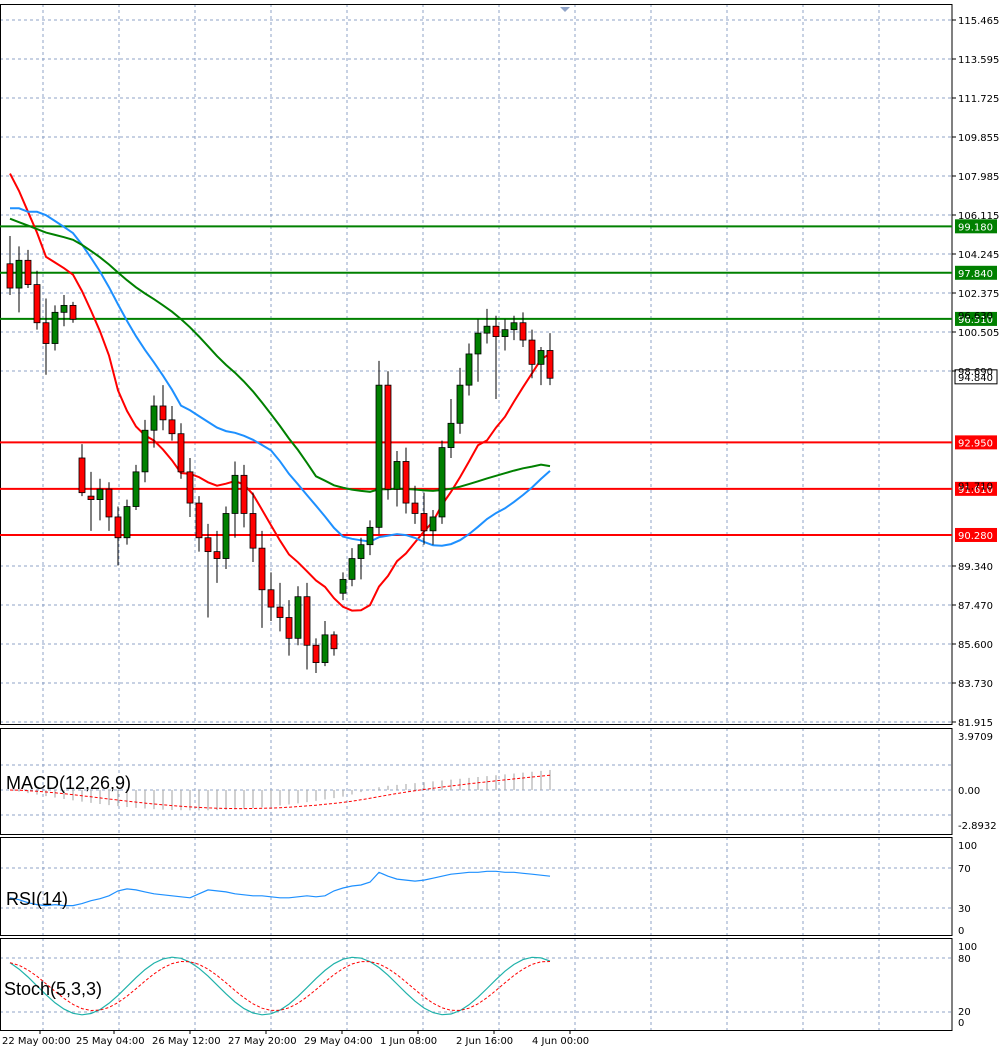 This screenshot has width=1000, height=1058. Describe the element at coordinates (967, 947) in the screenshot. I see `stoch-tick-label: 100` at that location.